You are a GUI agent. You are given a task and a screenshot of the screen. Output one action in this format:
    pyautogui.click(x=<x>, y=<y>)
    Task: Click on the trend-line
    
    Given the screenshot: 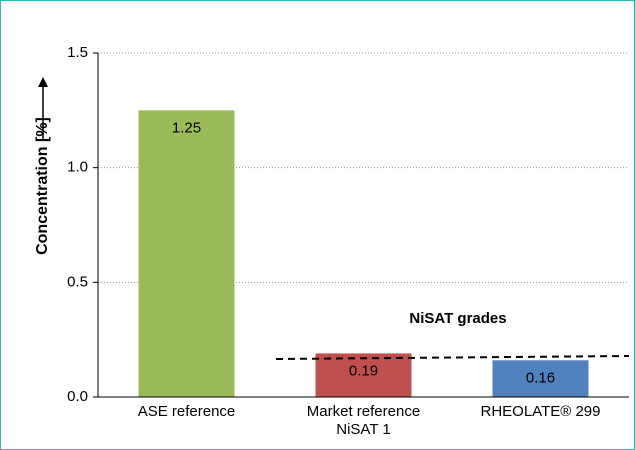 What is the action you would take?
    pyautogui.click(x=452, y=357)
    